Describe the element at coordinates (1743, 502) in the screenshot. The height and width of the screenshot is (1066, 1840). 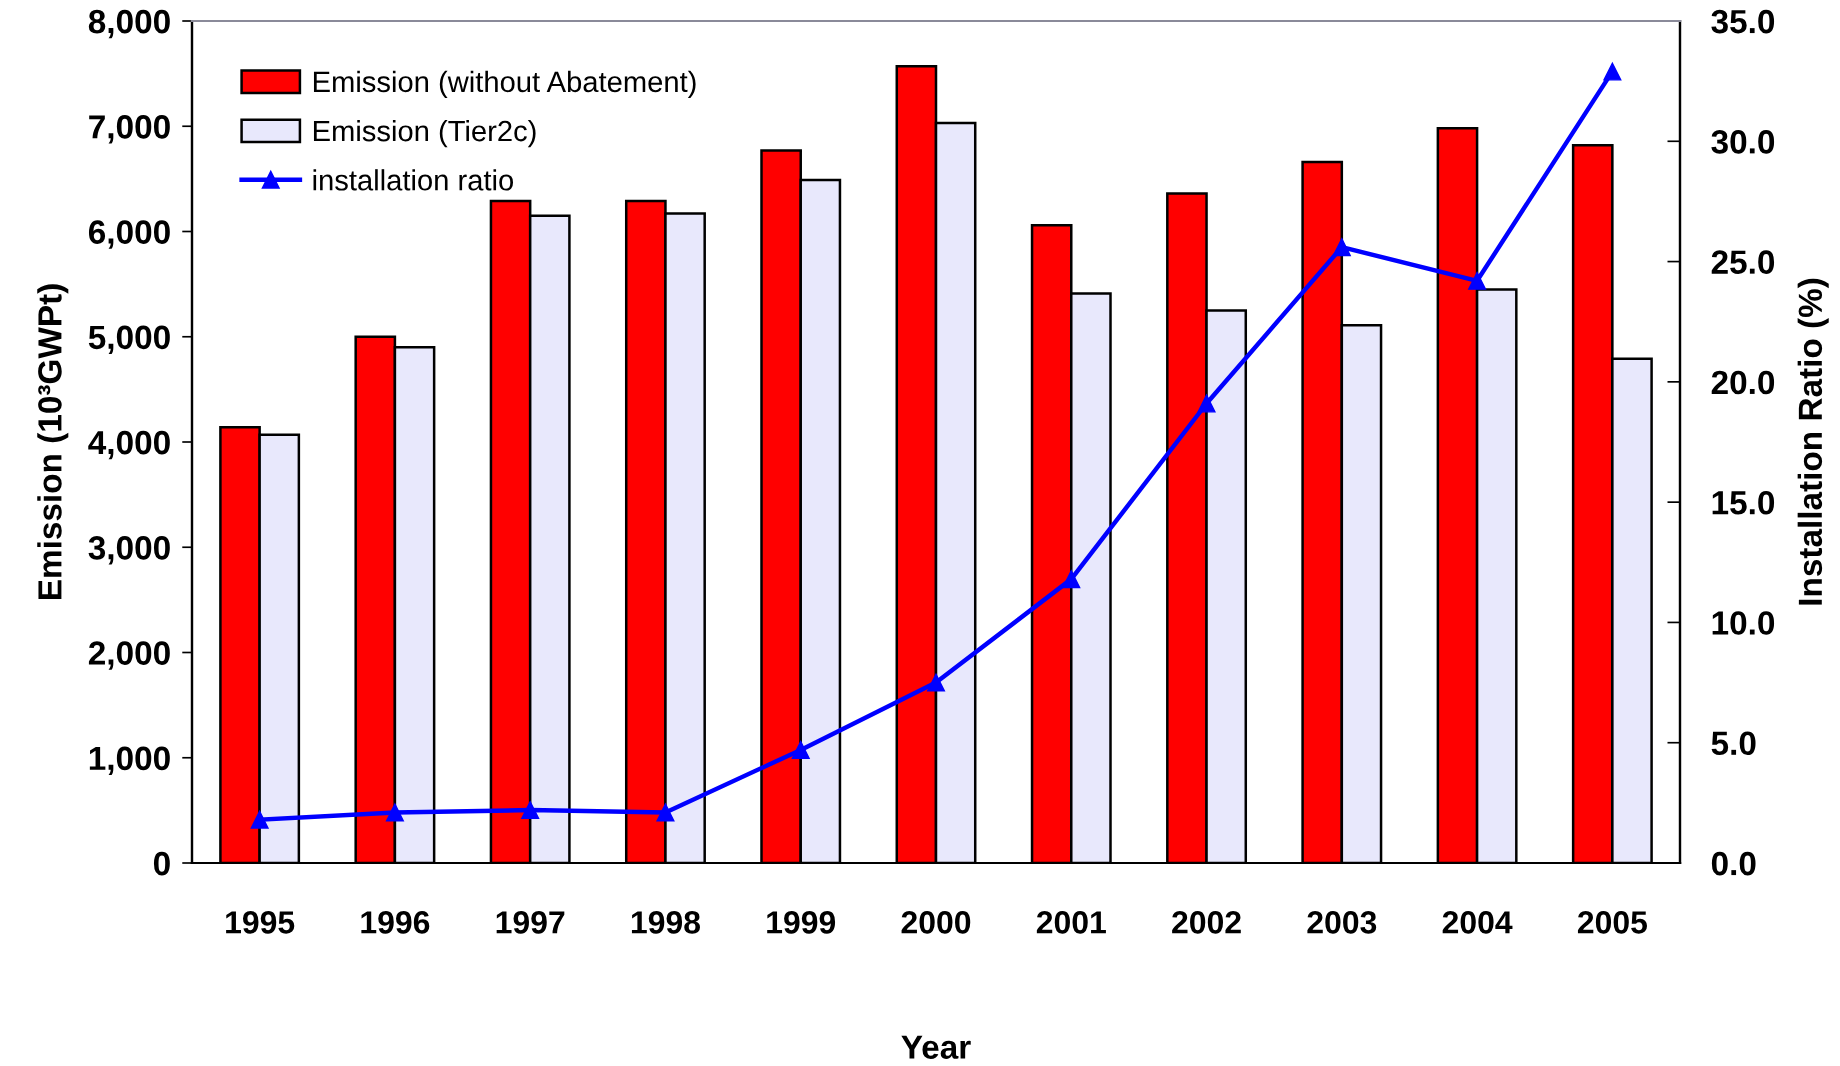
I see `y2-tick-label: 15.0` at that location.